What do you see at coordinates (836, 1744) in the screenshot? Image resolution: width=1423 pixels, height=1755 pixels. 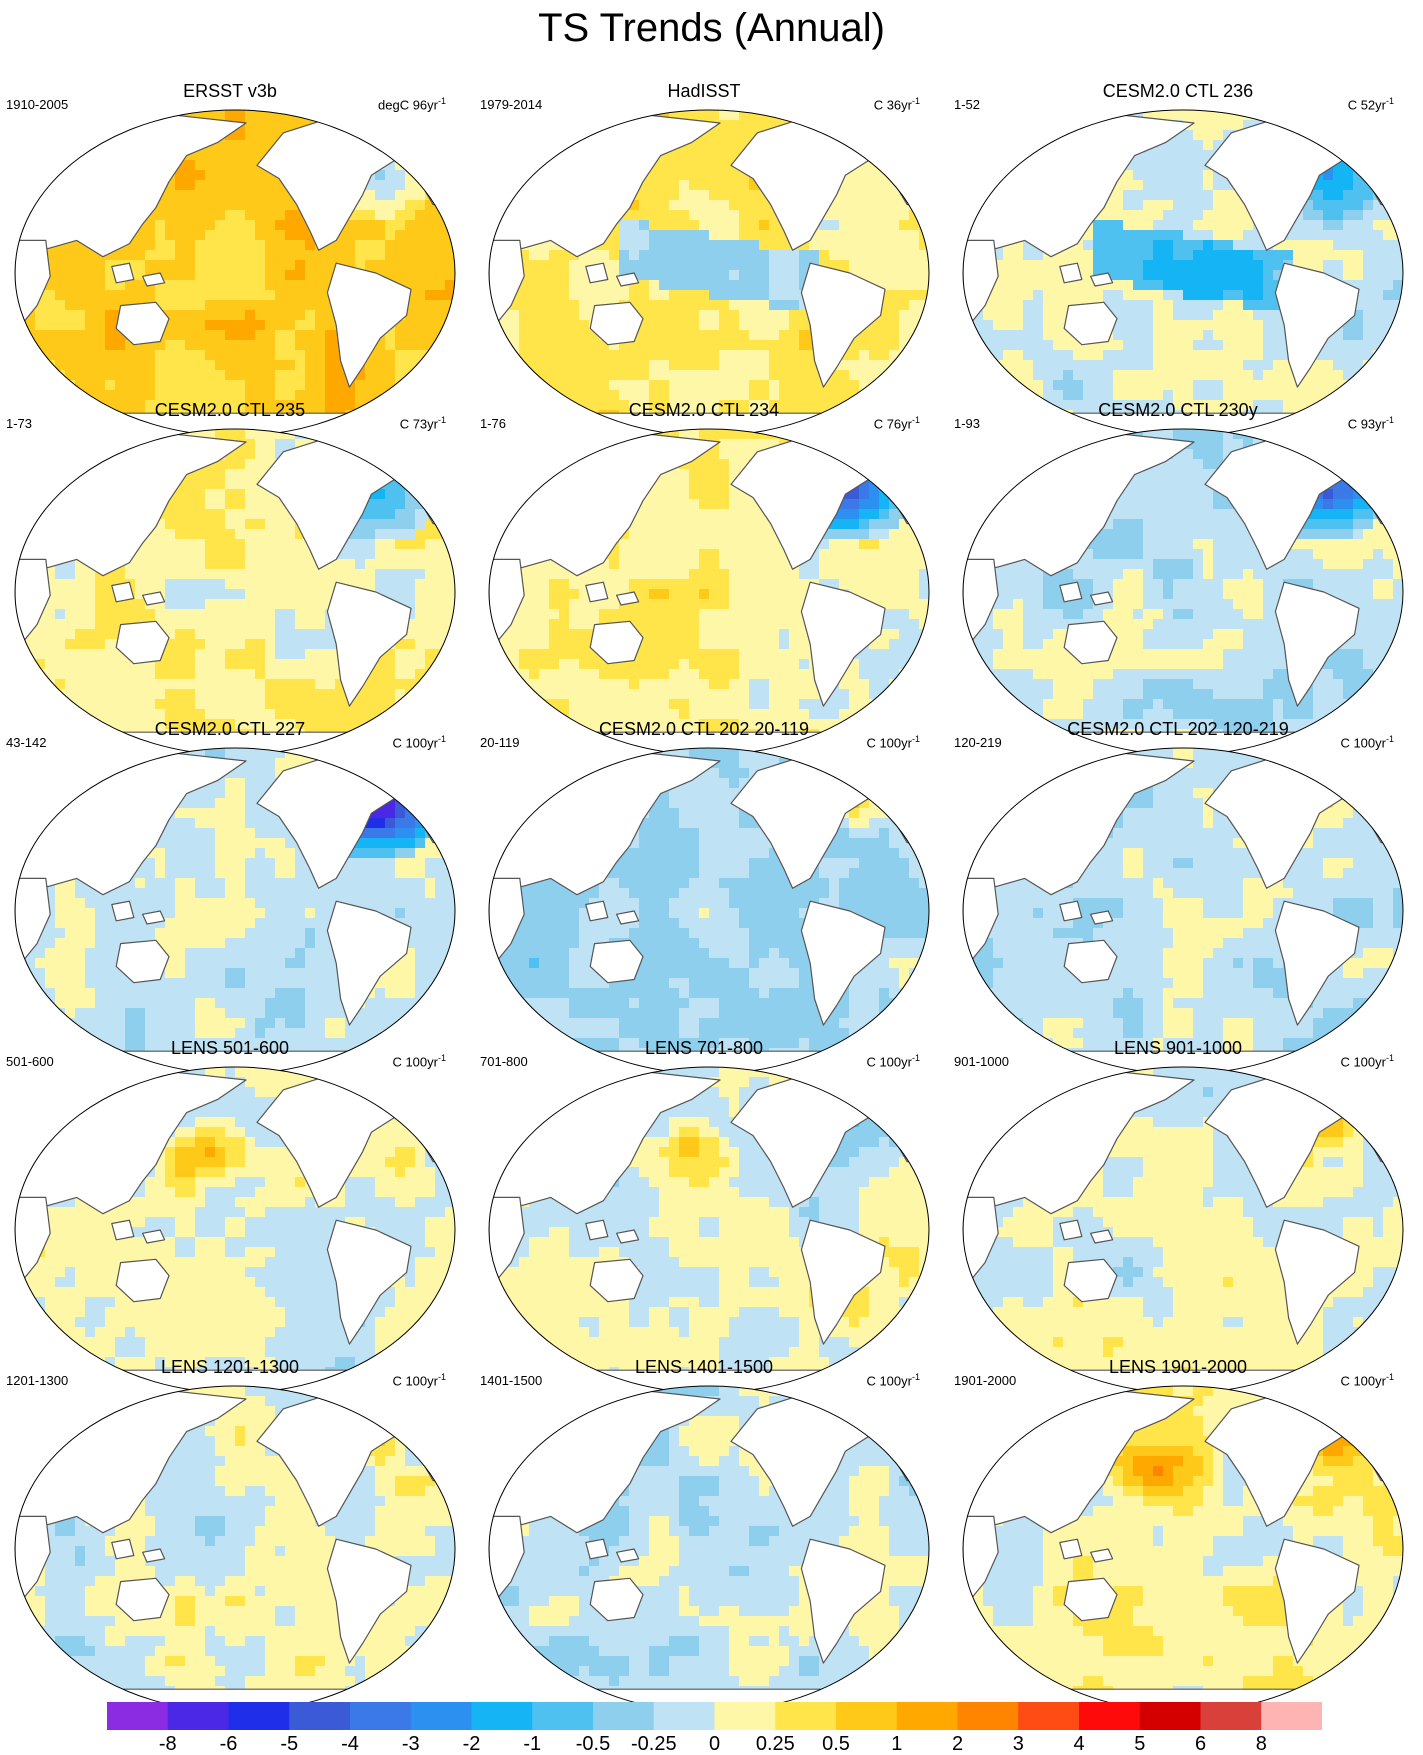 I see `colorbar-label: 0.5` at bounding box center [836, 1744].